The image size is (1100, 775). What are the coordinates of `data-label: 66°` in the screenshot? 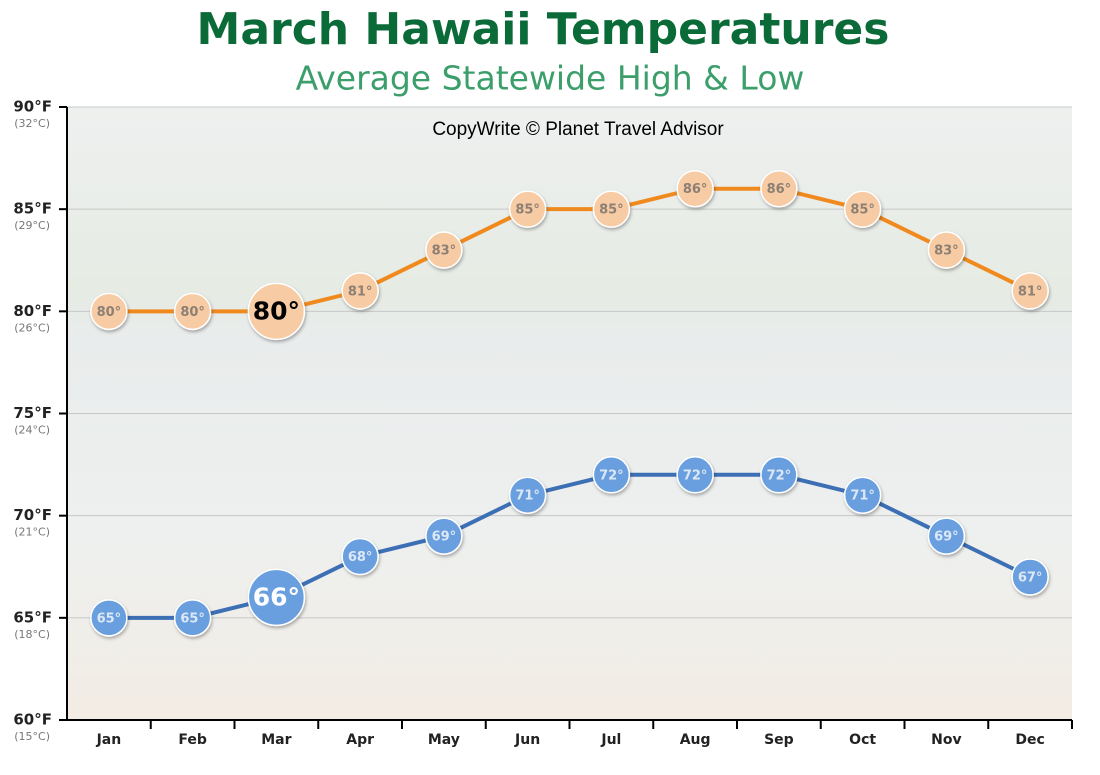 It's located at (276, 596).